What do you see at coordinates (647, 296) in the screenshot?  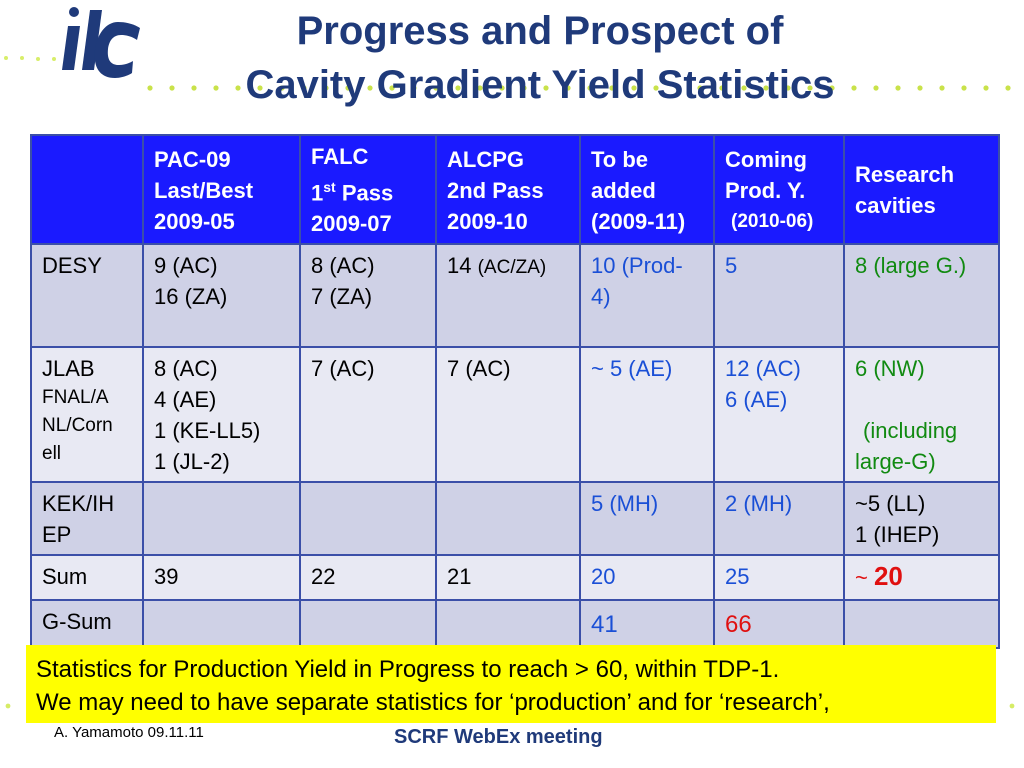 I see `cell-to-be-added: 10 (Prod- 4)` at bounding box center [647, 296].